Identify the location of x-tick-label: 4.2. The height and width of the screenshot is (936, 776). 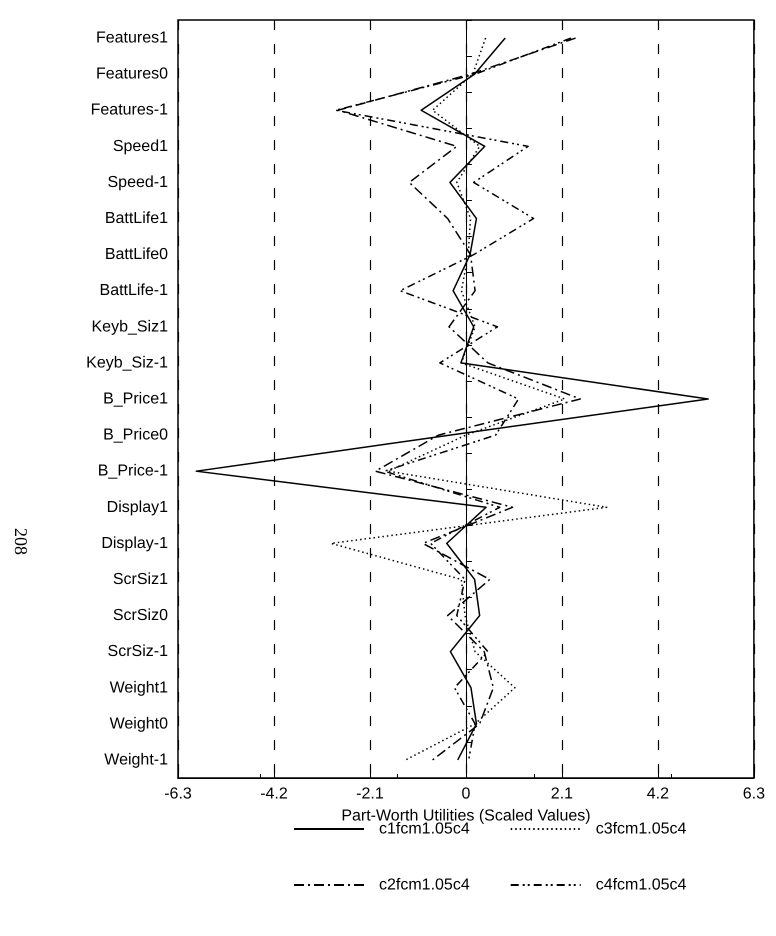
(658, 794).